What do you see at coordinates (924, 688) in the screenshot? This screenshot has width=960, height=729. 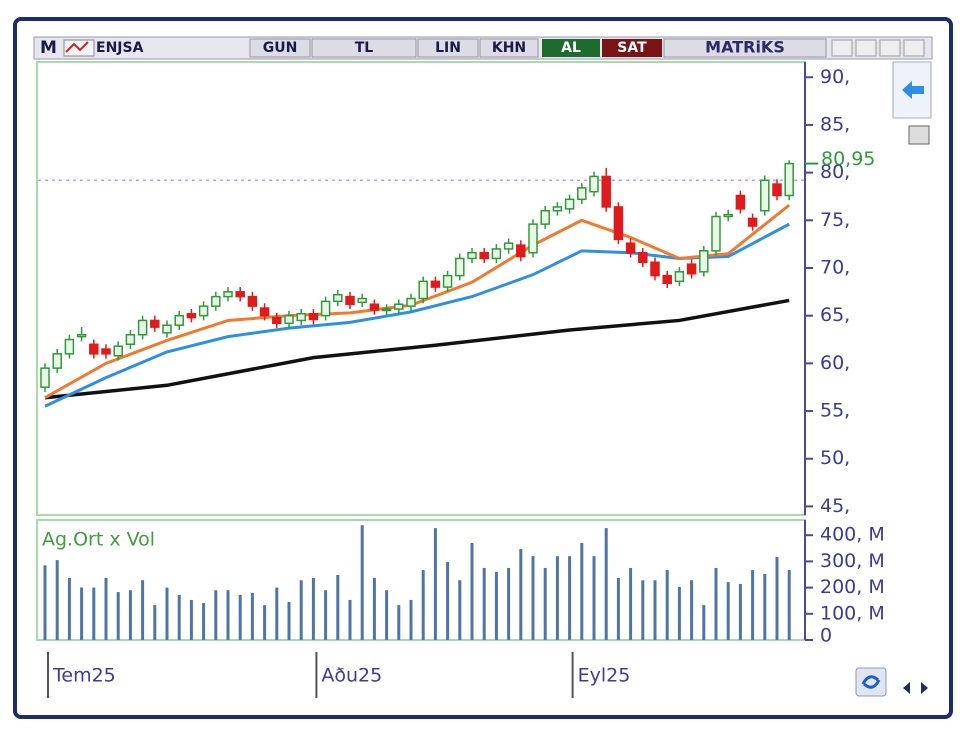 I see `scroll-right` at bounding box center [924, 688].